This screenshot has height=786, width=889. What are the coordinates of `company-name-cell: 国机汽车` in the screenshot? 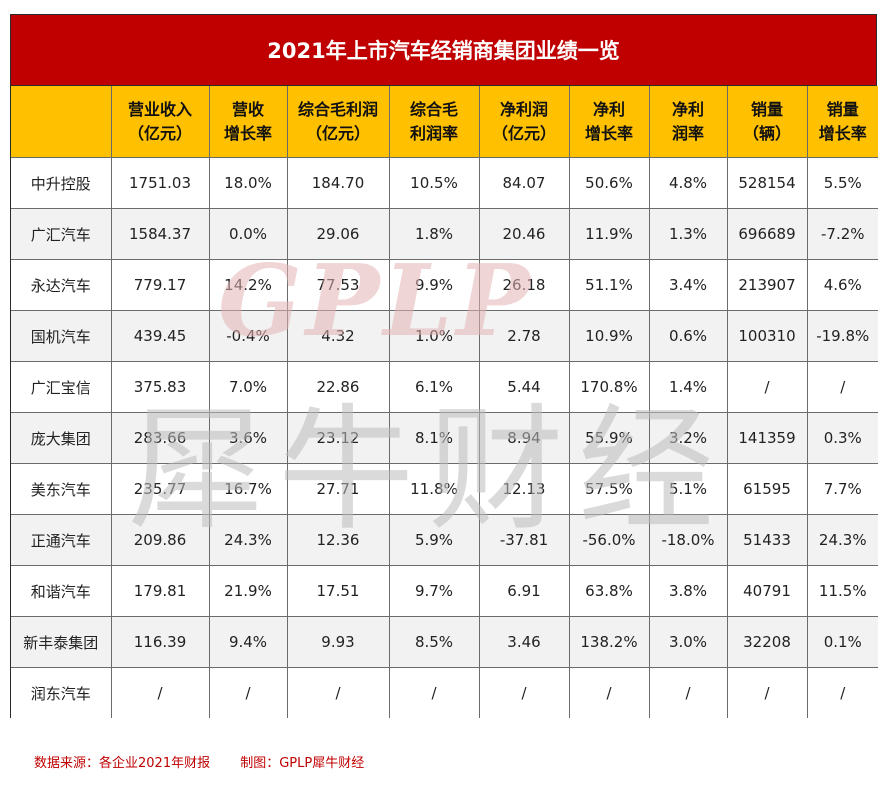 It's located at (61, 336).